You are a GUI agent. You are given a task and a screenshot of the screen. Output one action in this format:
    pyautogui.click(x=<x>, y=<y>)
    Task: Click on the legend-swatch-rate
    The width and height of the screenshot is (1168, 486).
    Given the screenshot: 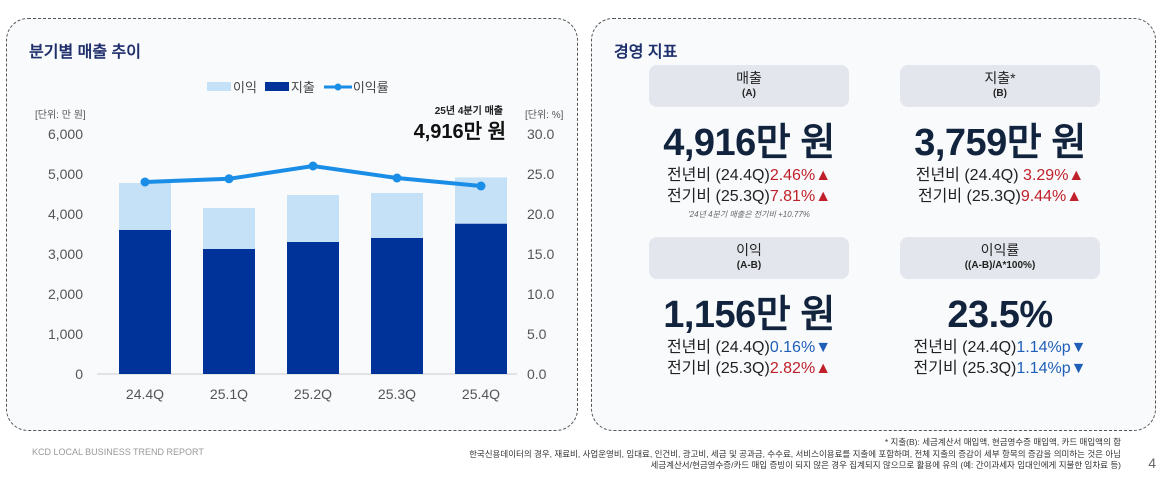 What is the action you would take?
    pyautogui.click(x=337, y=86)
    